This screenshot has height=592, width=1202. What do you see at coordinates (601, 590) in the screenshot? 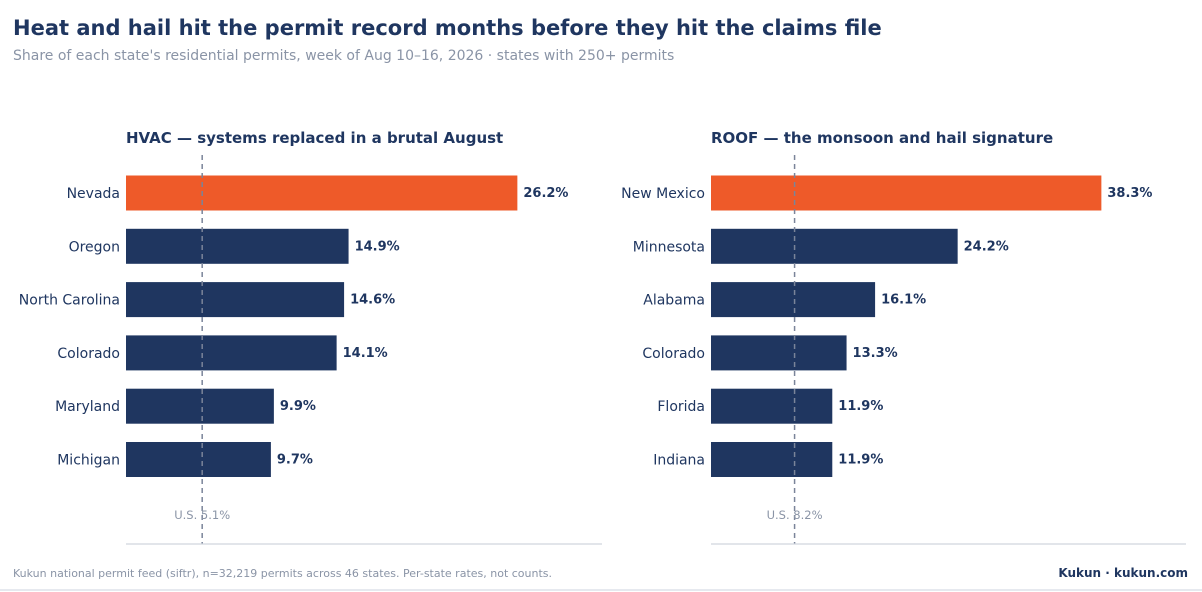
I see `footer-divider` at bounding box center [601, 590].